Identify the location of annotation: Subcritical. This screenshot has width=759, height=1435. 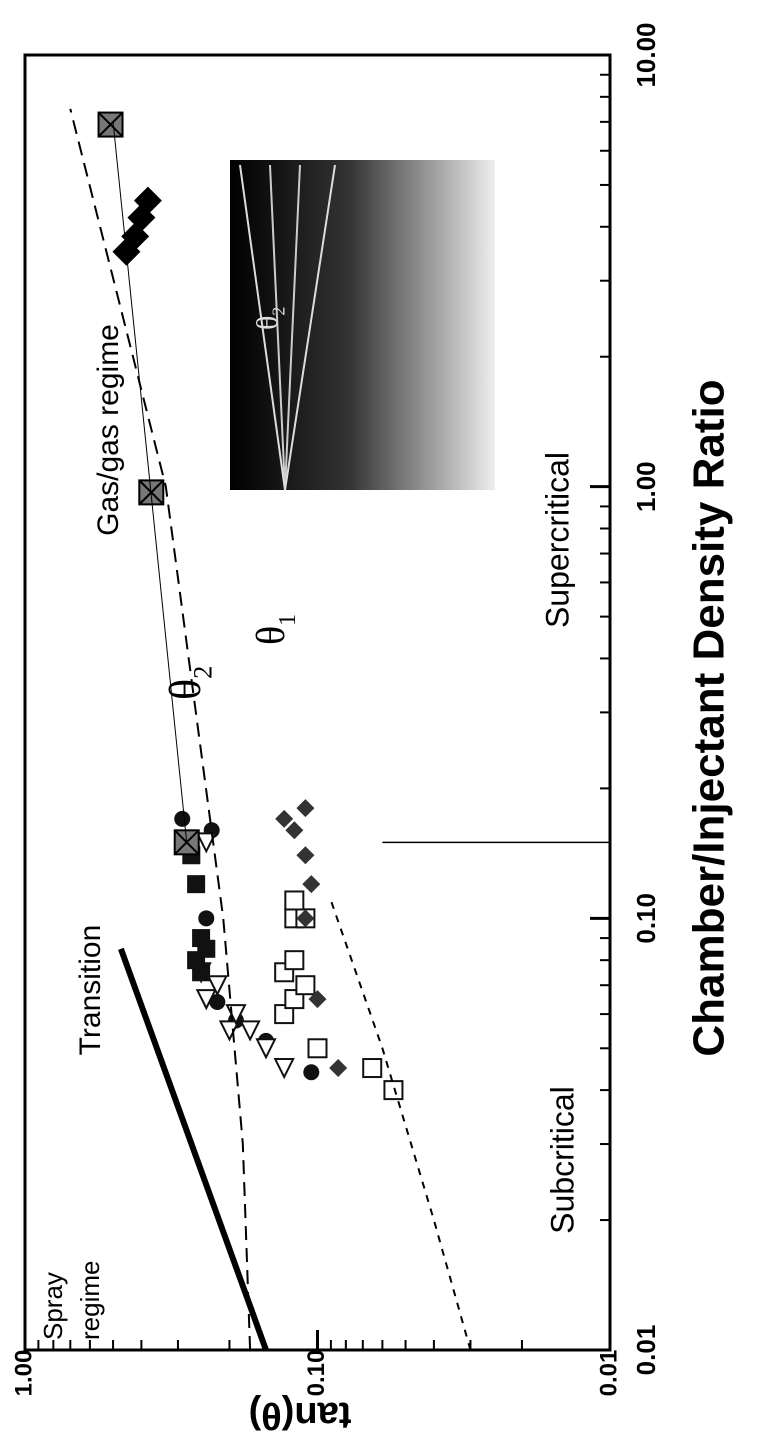
(562, 1160).